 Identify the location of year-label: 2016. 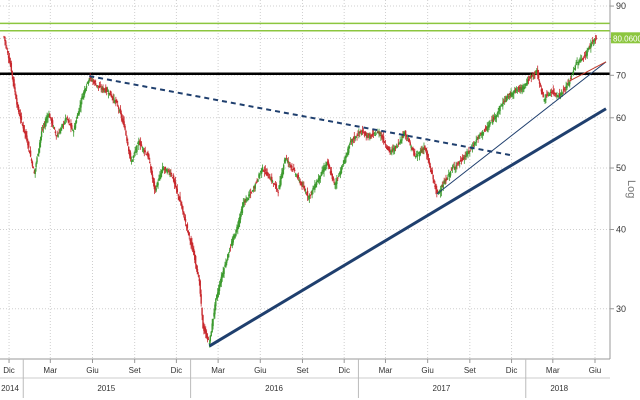
(274, 388).